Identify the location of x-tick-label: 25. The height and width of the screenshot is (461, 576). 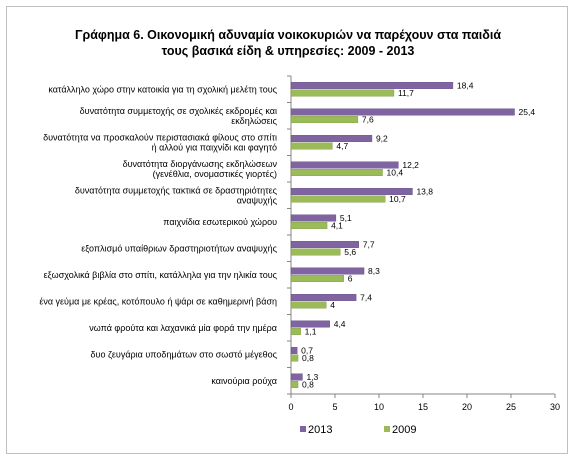
(511, 407).